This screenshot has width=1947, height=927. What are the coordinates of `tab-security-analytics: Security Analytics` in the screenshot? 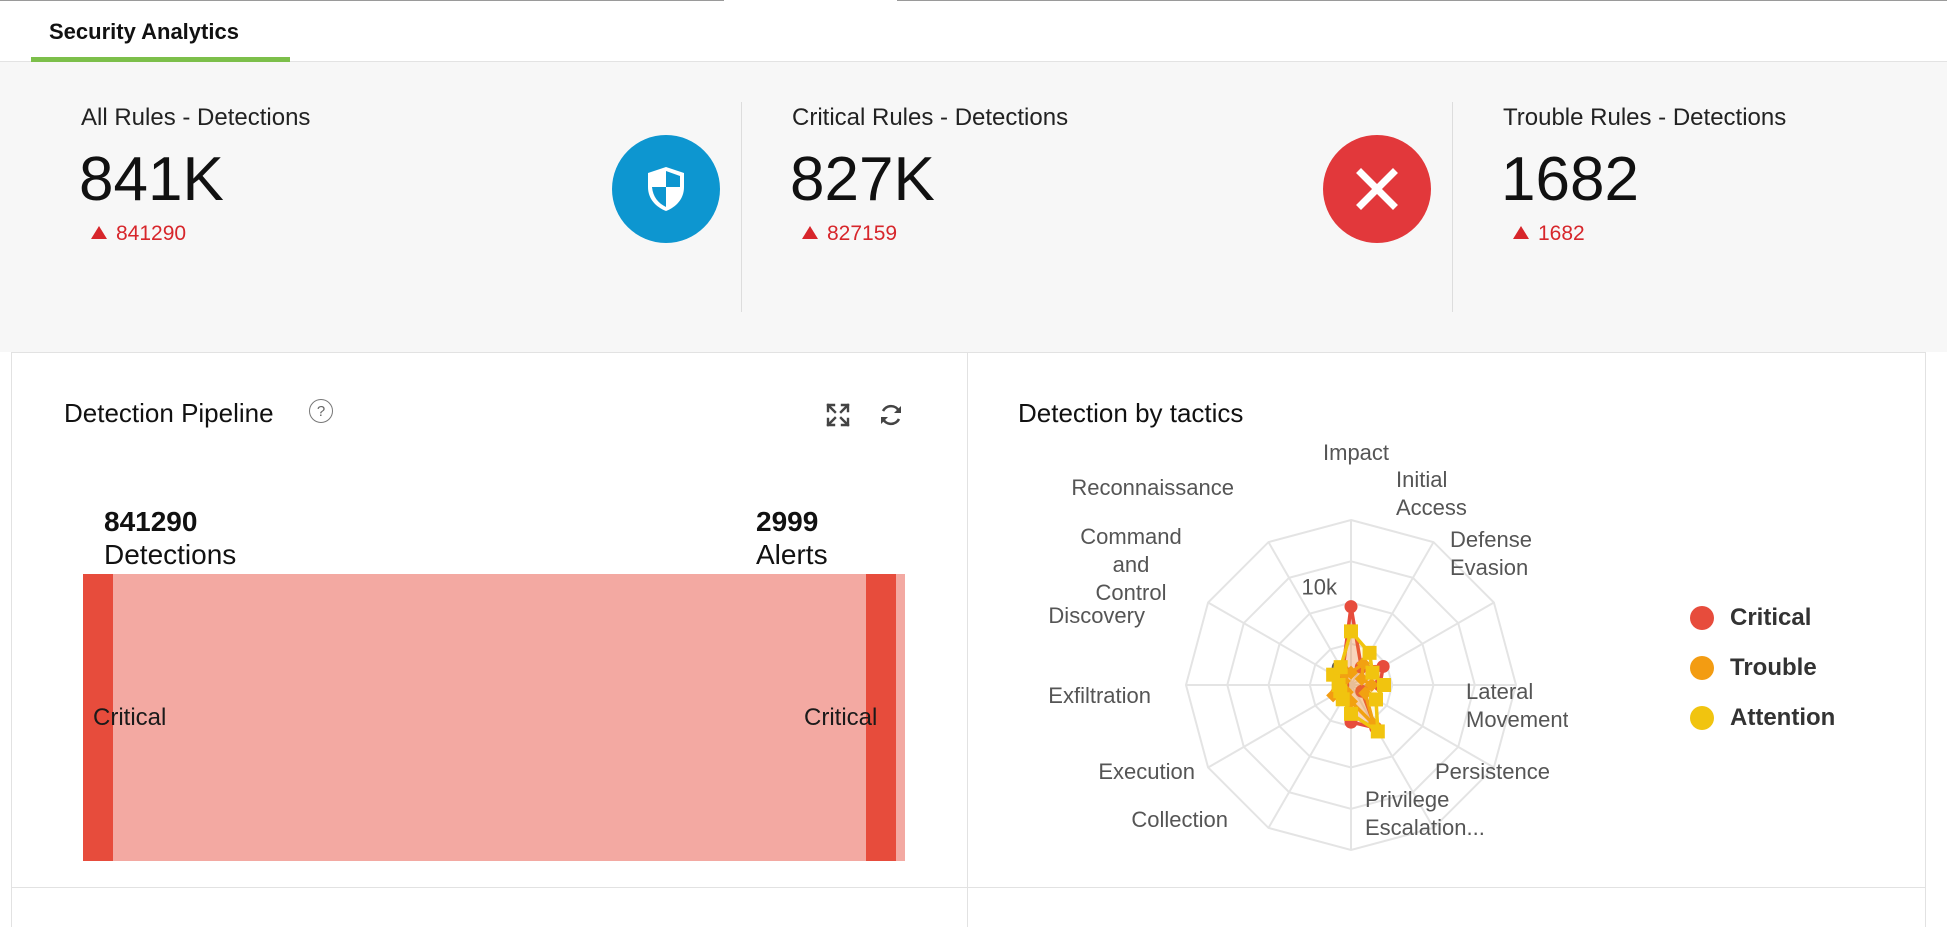 It's located at (160, 31).